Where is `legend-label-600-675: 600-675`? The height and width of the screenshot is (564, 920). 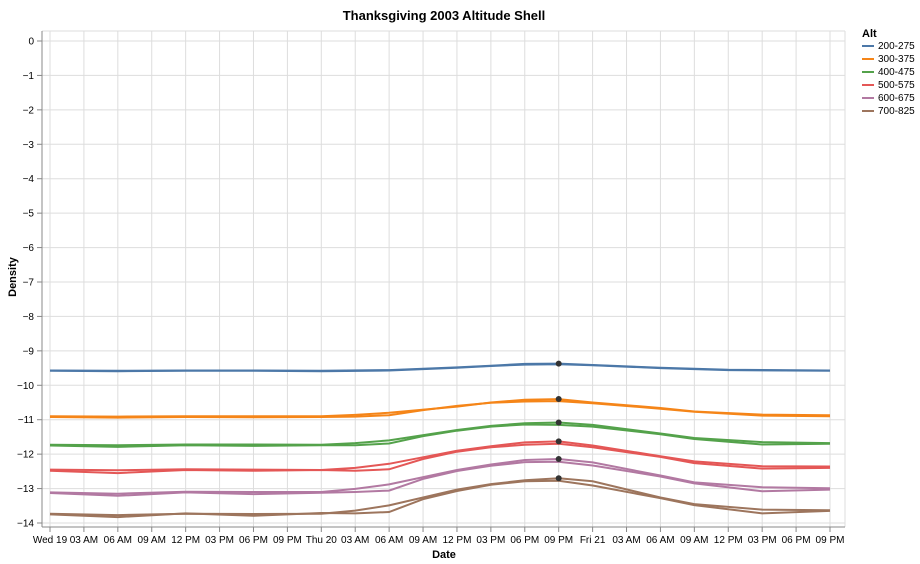 legend-label-600-675: 600-675 is located at coordinates (896, 98).